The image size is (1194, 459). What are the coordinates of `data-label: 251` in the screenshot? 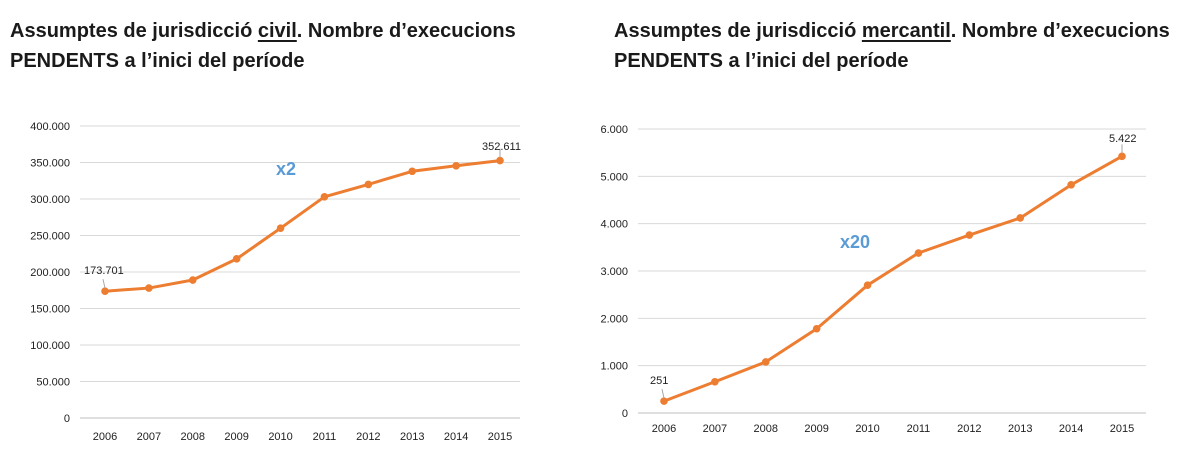 It's located at (659, 381).